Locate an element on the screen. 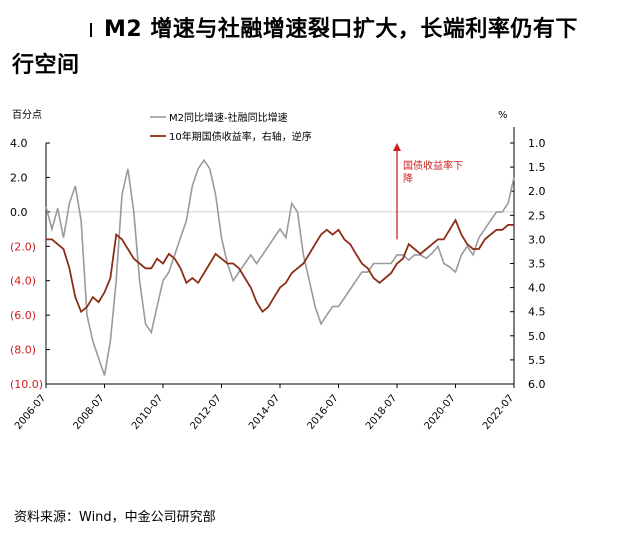 The height and width of the screenshot is (536, 640). left-tick-label: 4.0 is located at coordinates (19, 143).